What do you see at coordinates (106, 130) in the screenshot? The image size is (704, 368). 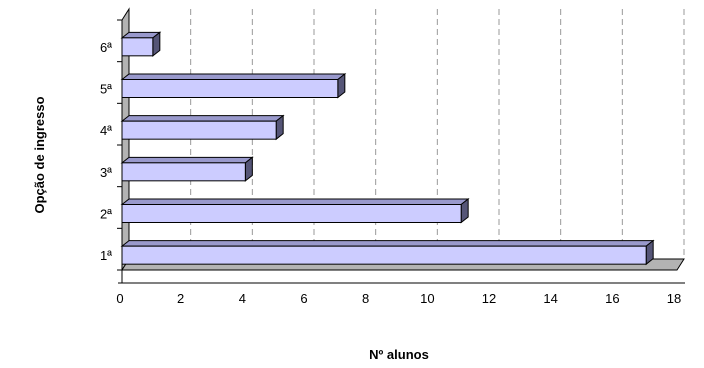 I see `y-tick-label: 4ª` at bounding box center [106, 130].